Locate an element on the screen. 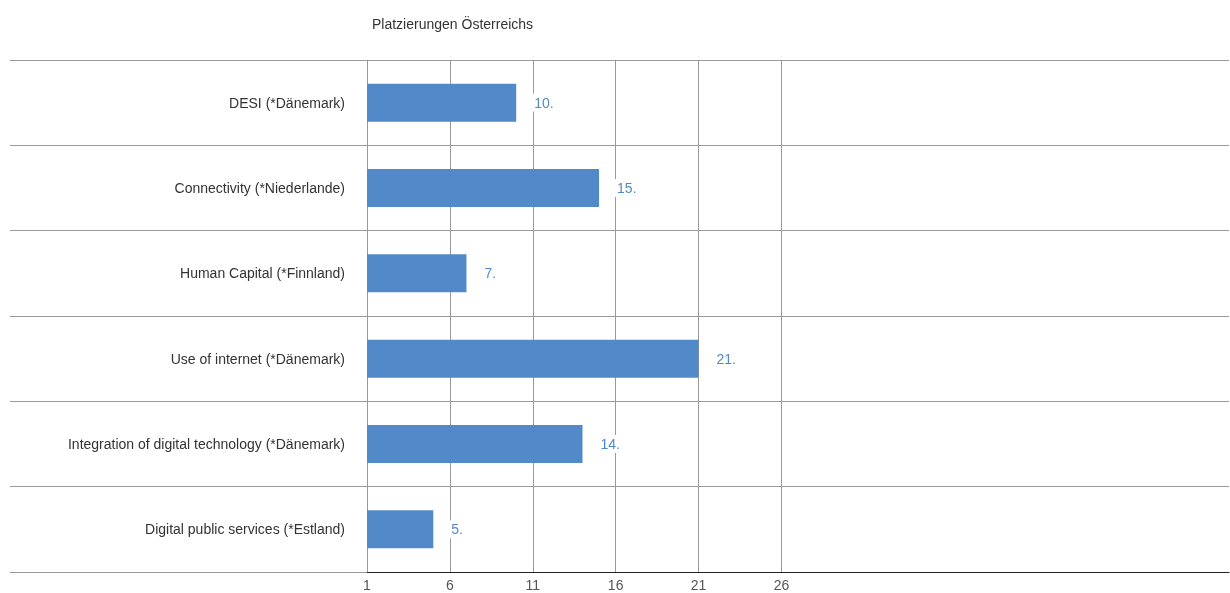 The width and height of the screenshot is (1230, 593). y-tick-label: Integration of digital technology (*Dänemark) is located at coordinates (206, 444).